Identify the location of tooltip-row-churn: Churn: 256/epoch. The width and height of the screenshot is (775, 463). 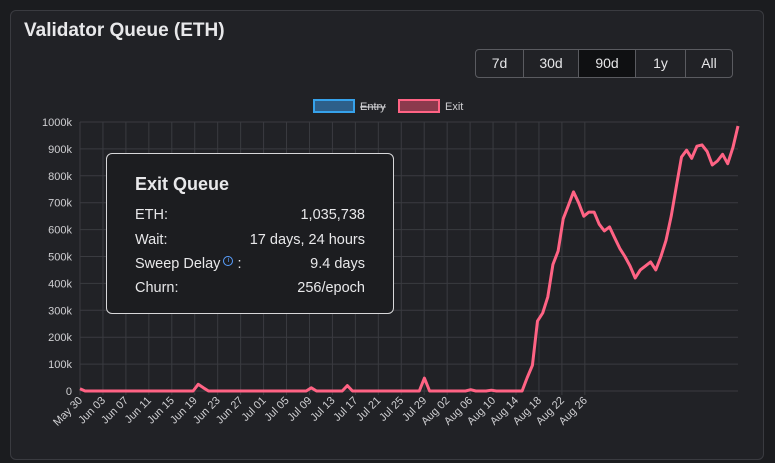
(250, 288).